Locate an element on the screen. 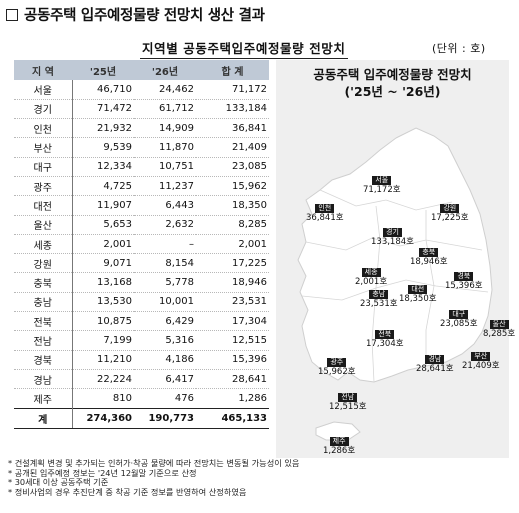 Image resolution: width=519 pixels, height=513 pixels. cell-total: 71,172 is located at coordinates (232, 90).